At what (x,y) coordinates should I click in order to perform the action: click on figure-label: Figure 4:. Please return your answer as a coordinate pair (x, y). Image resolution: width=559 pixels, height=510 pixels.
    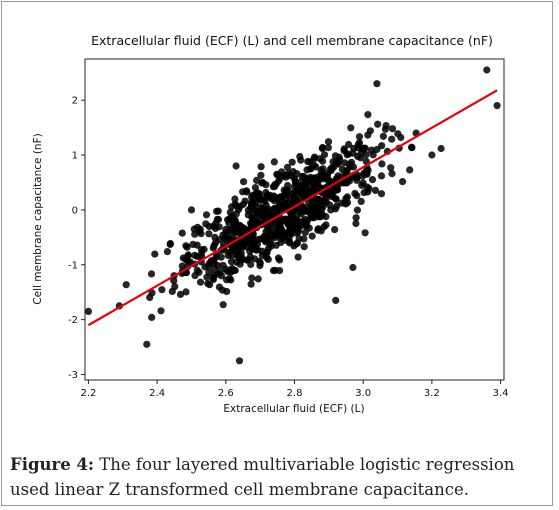
    Looking at the image, I should click on (52, 464).